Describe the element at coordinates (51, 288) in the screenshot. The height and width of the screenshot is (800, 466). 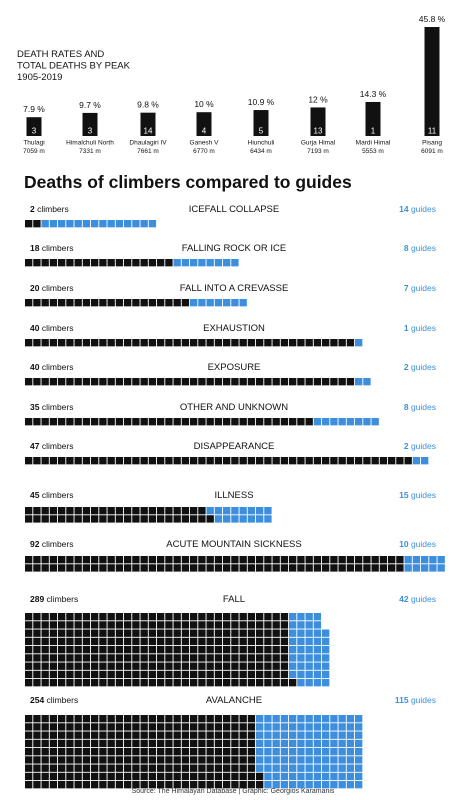
I see `climbers-label: 20 climbers` at that location.